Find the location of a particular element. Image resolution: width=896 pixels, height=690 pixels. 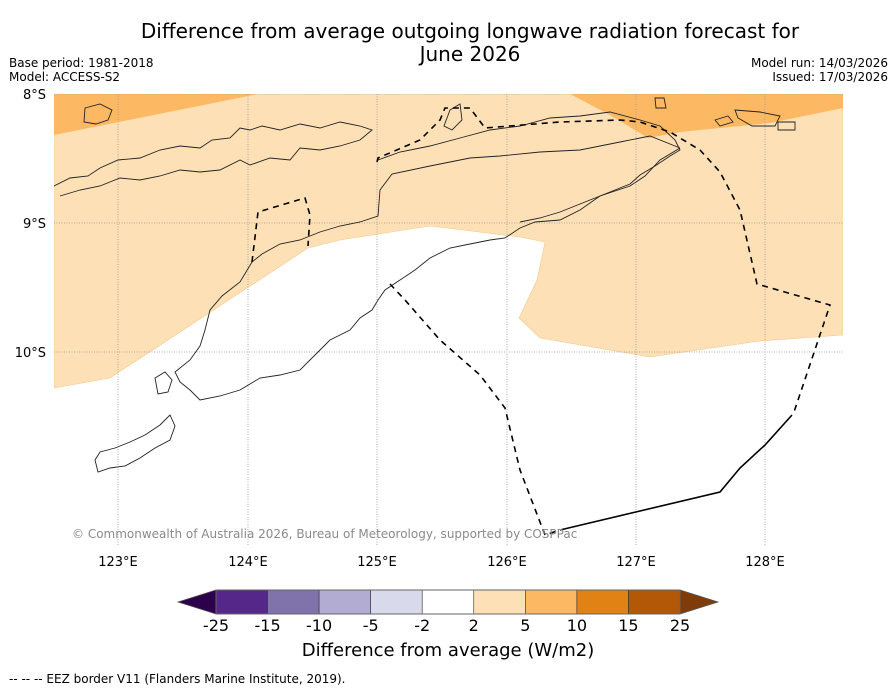

lon-label-128e: 128°E is located at coordinates (765, 562).